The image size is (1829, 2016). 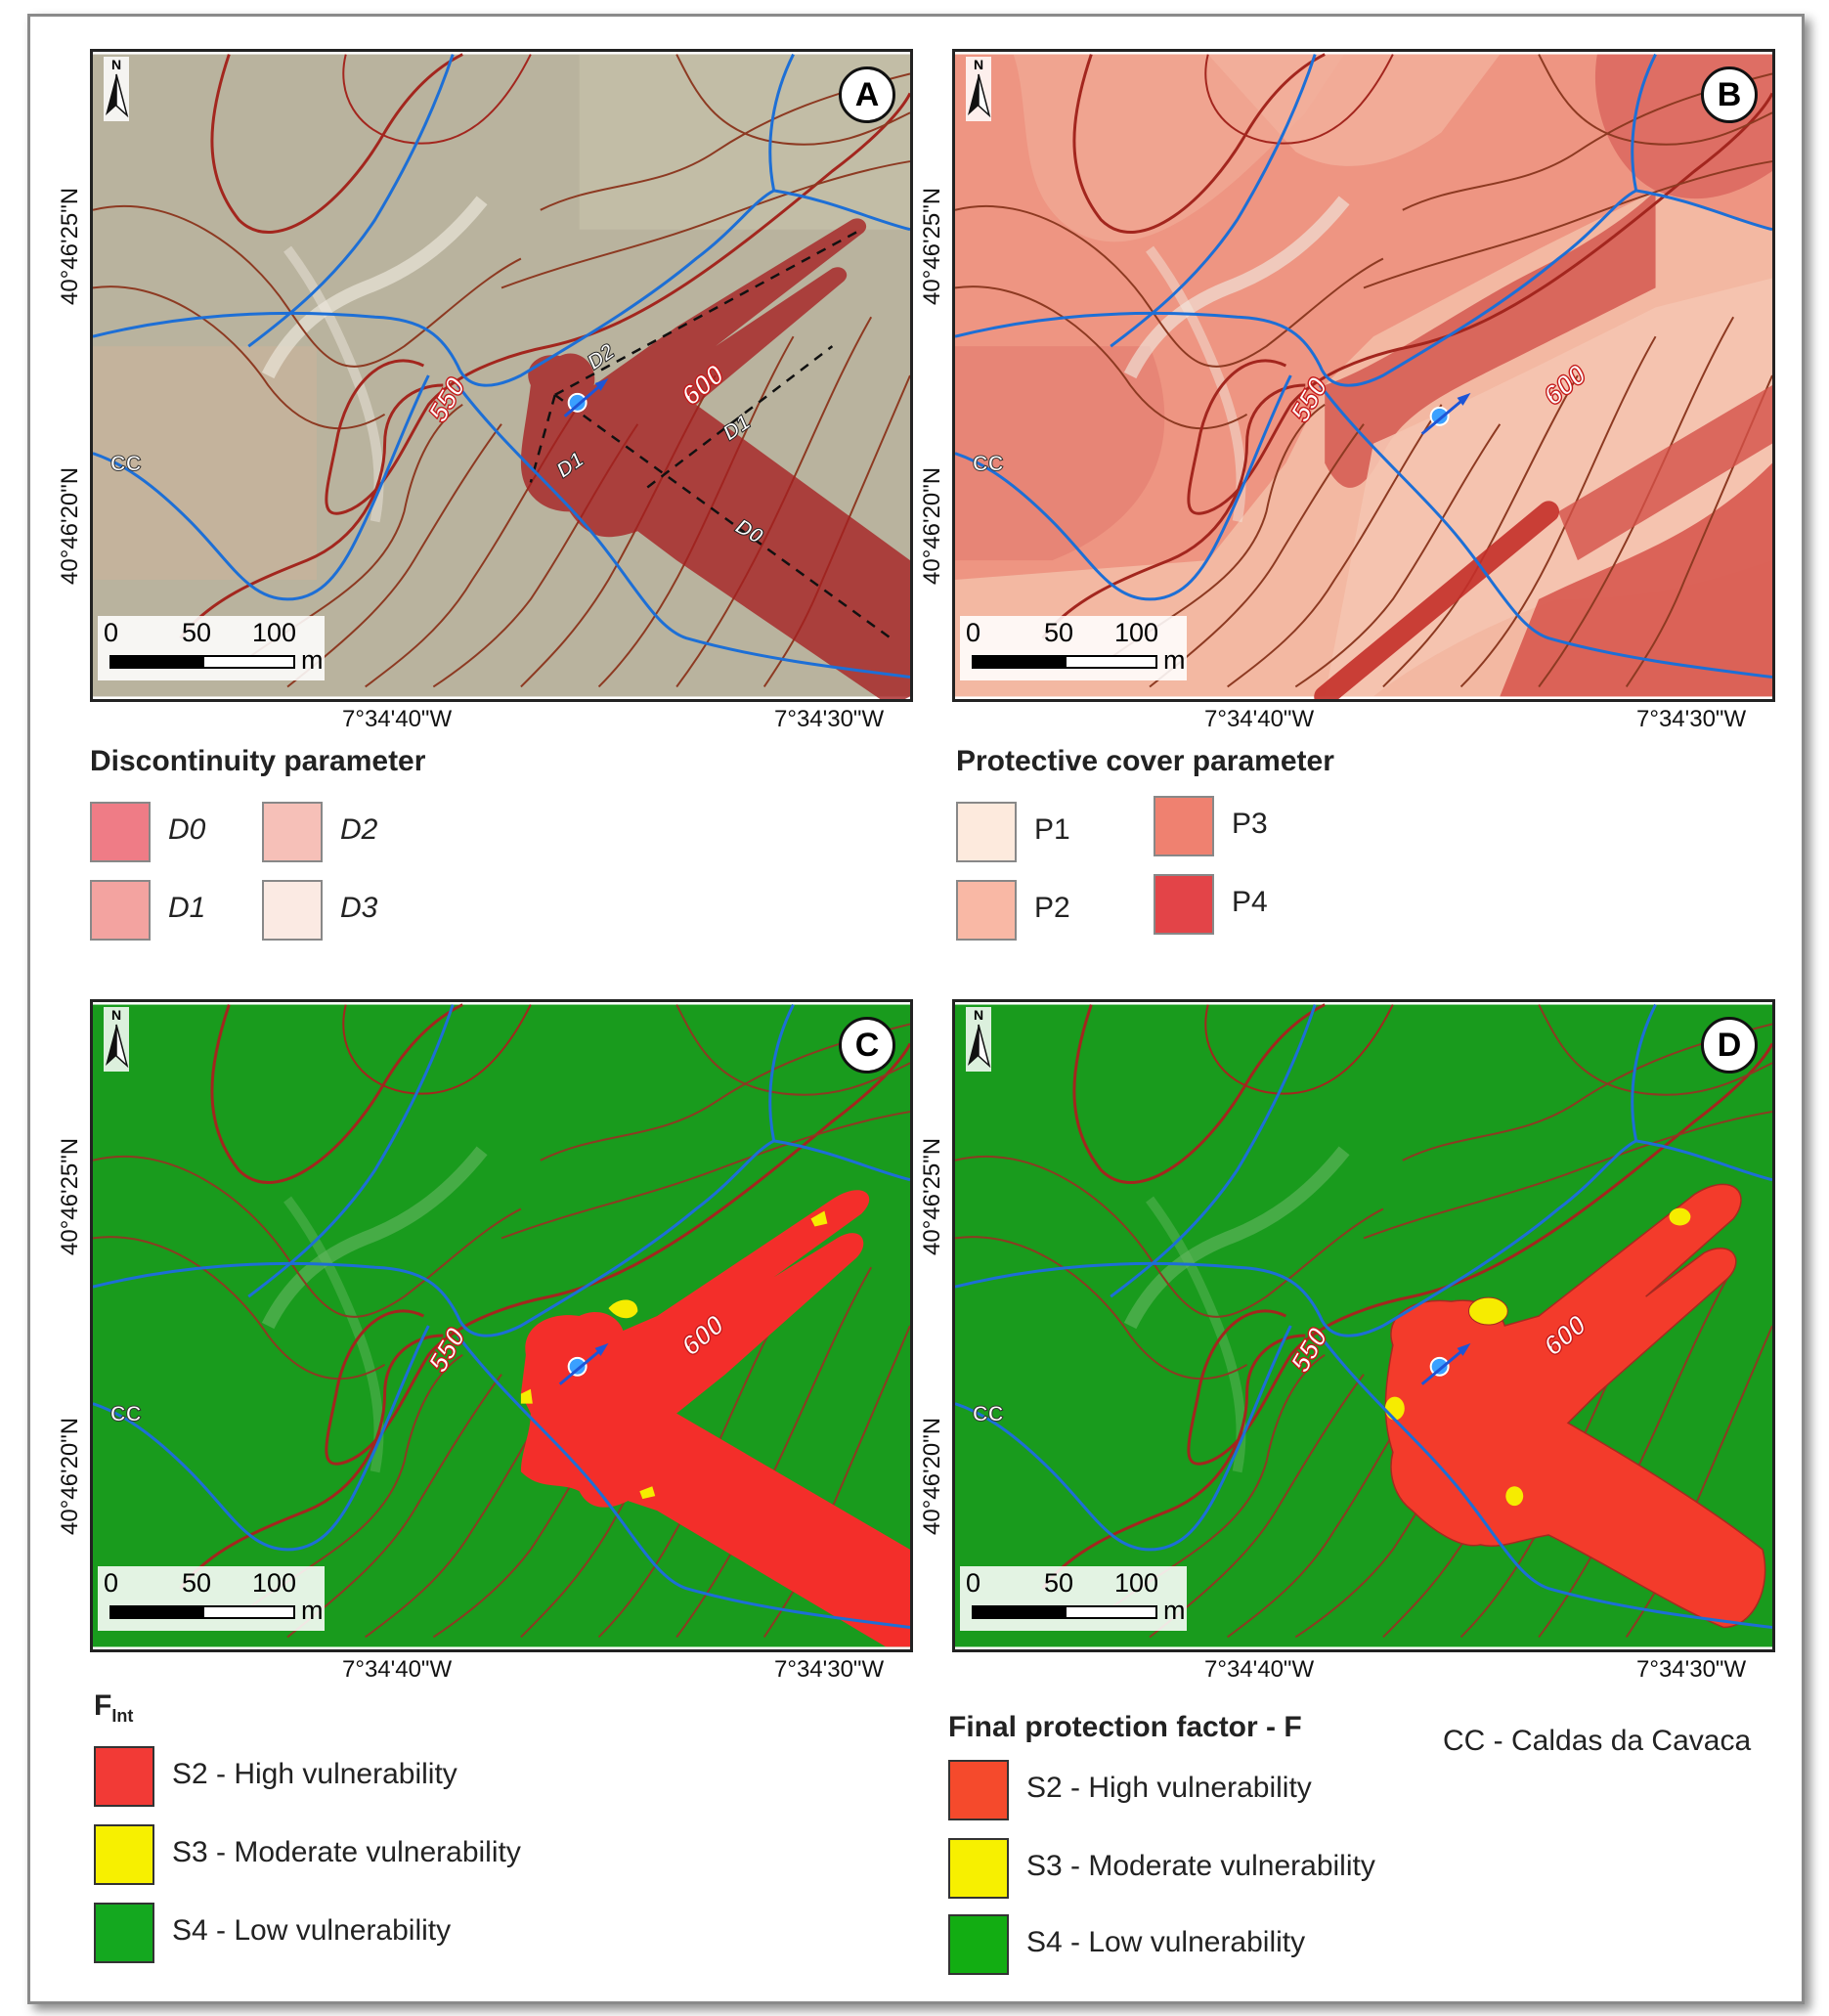 I want to click on map-panel-d, so click(x=1363, y=1325).